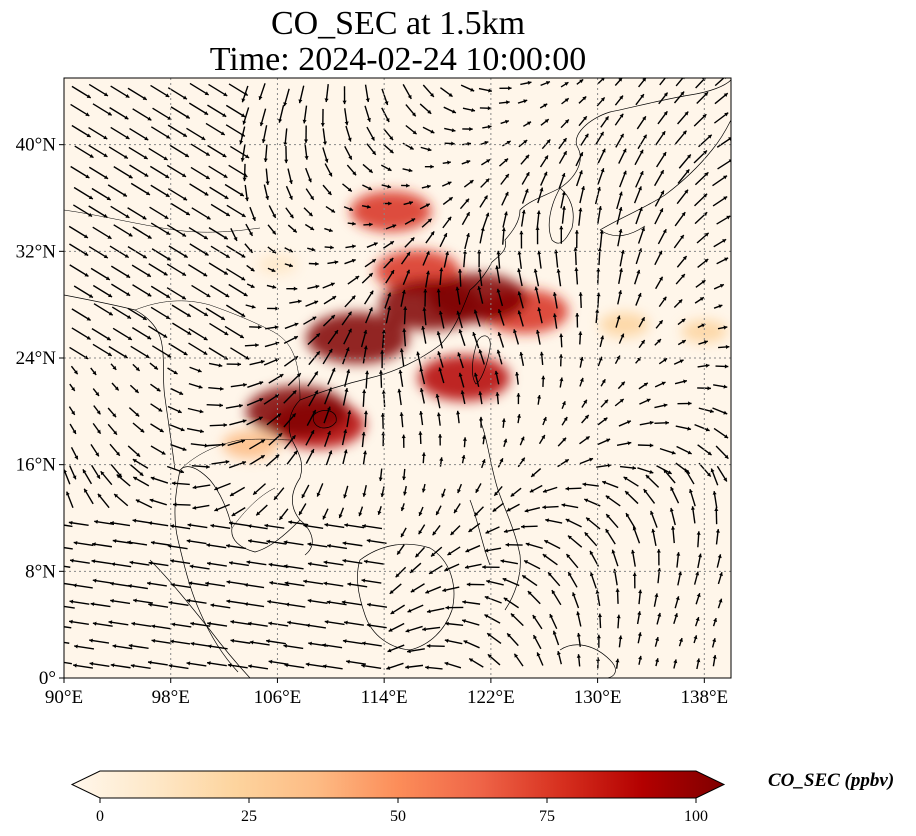 This screenshot has height=836, width=916. I want to click on coastline-hainan, so click(324, 419).